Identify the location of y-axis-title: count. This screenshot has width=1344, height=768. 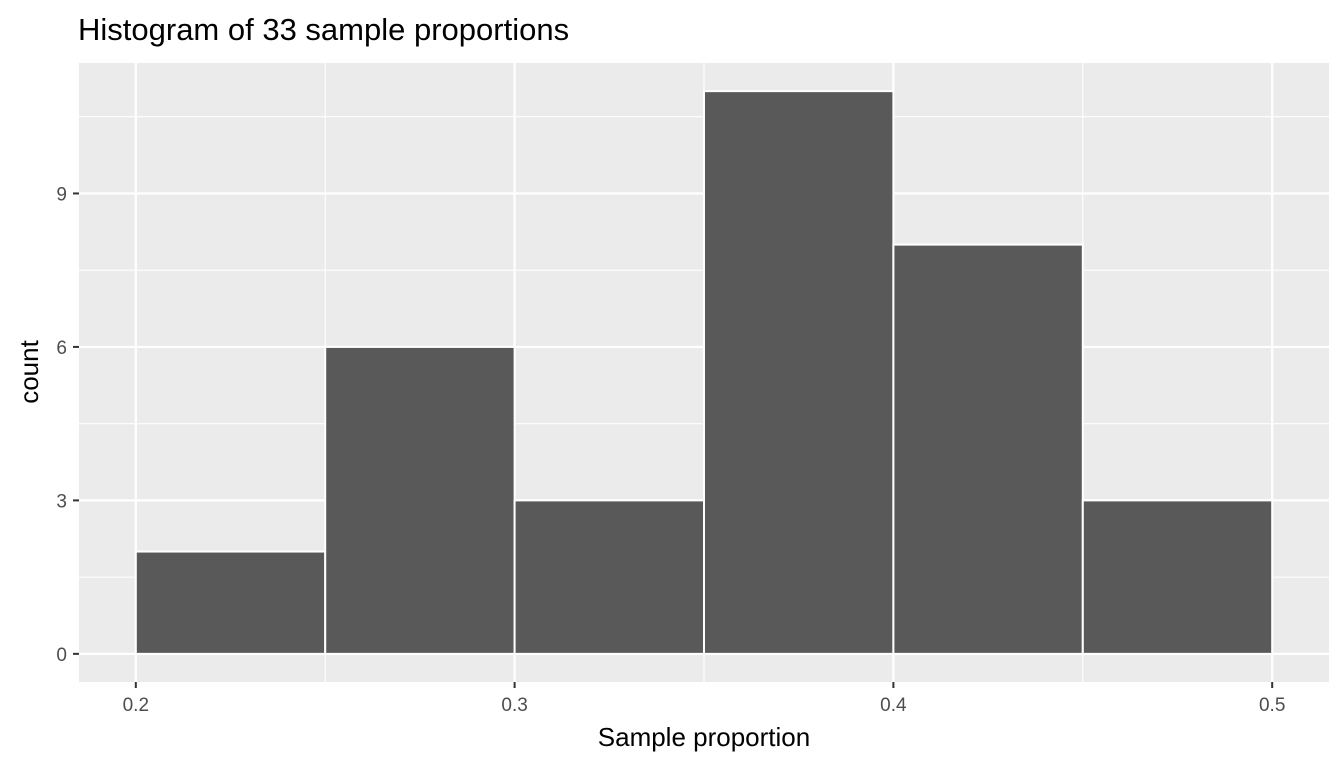
(29, 371).